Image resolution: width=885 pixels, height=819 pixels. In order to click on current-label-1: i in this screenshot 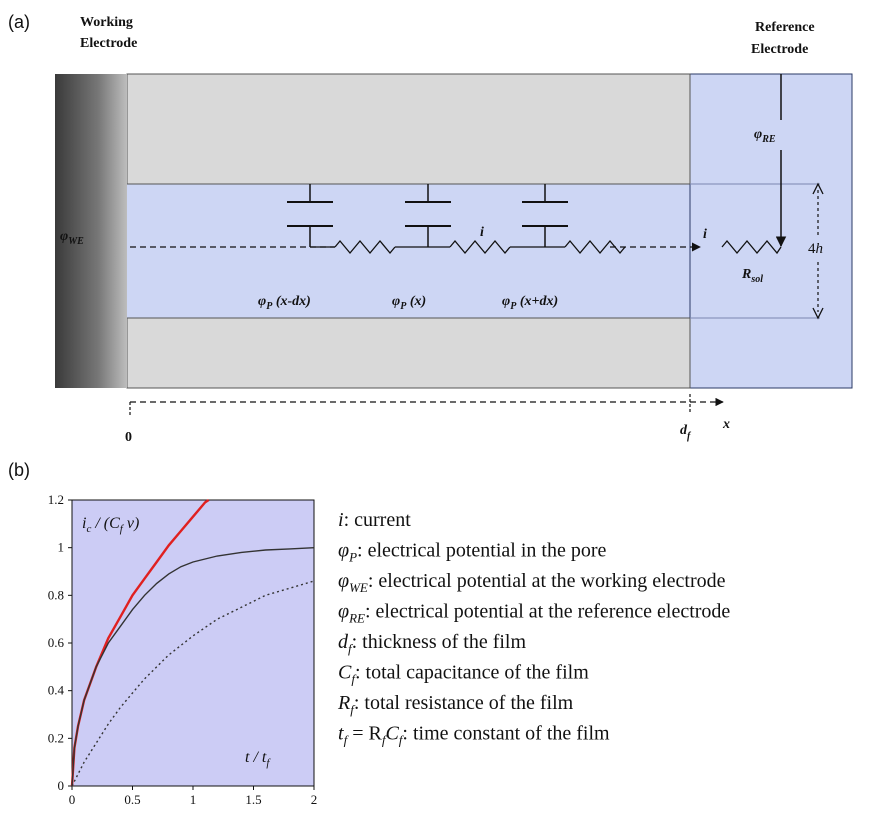, I will do `click(482, 232)`.